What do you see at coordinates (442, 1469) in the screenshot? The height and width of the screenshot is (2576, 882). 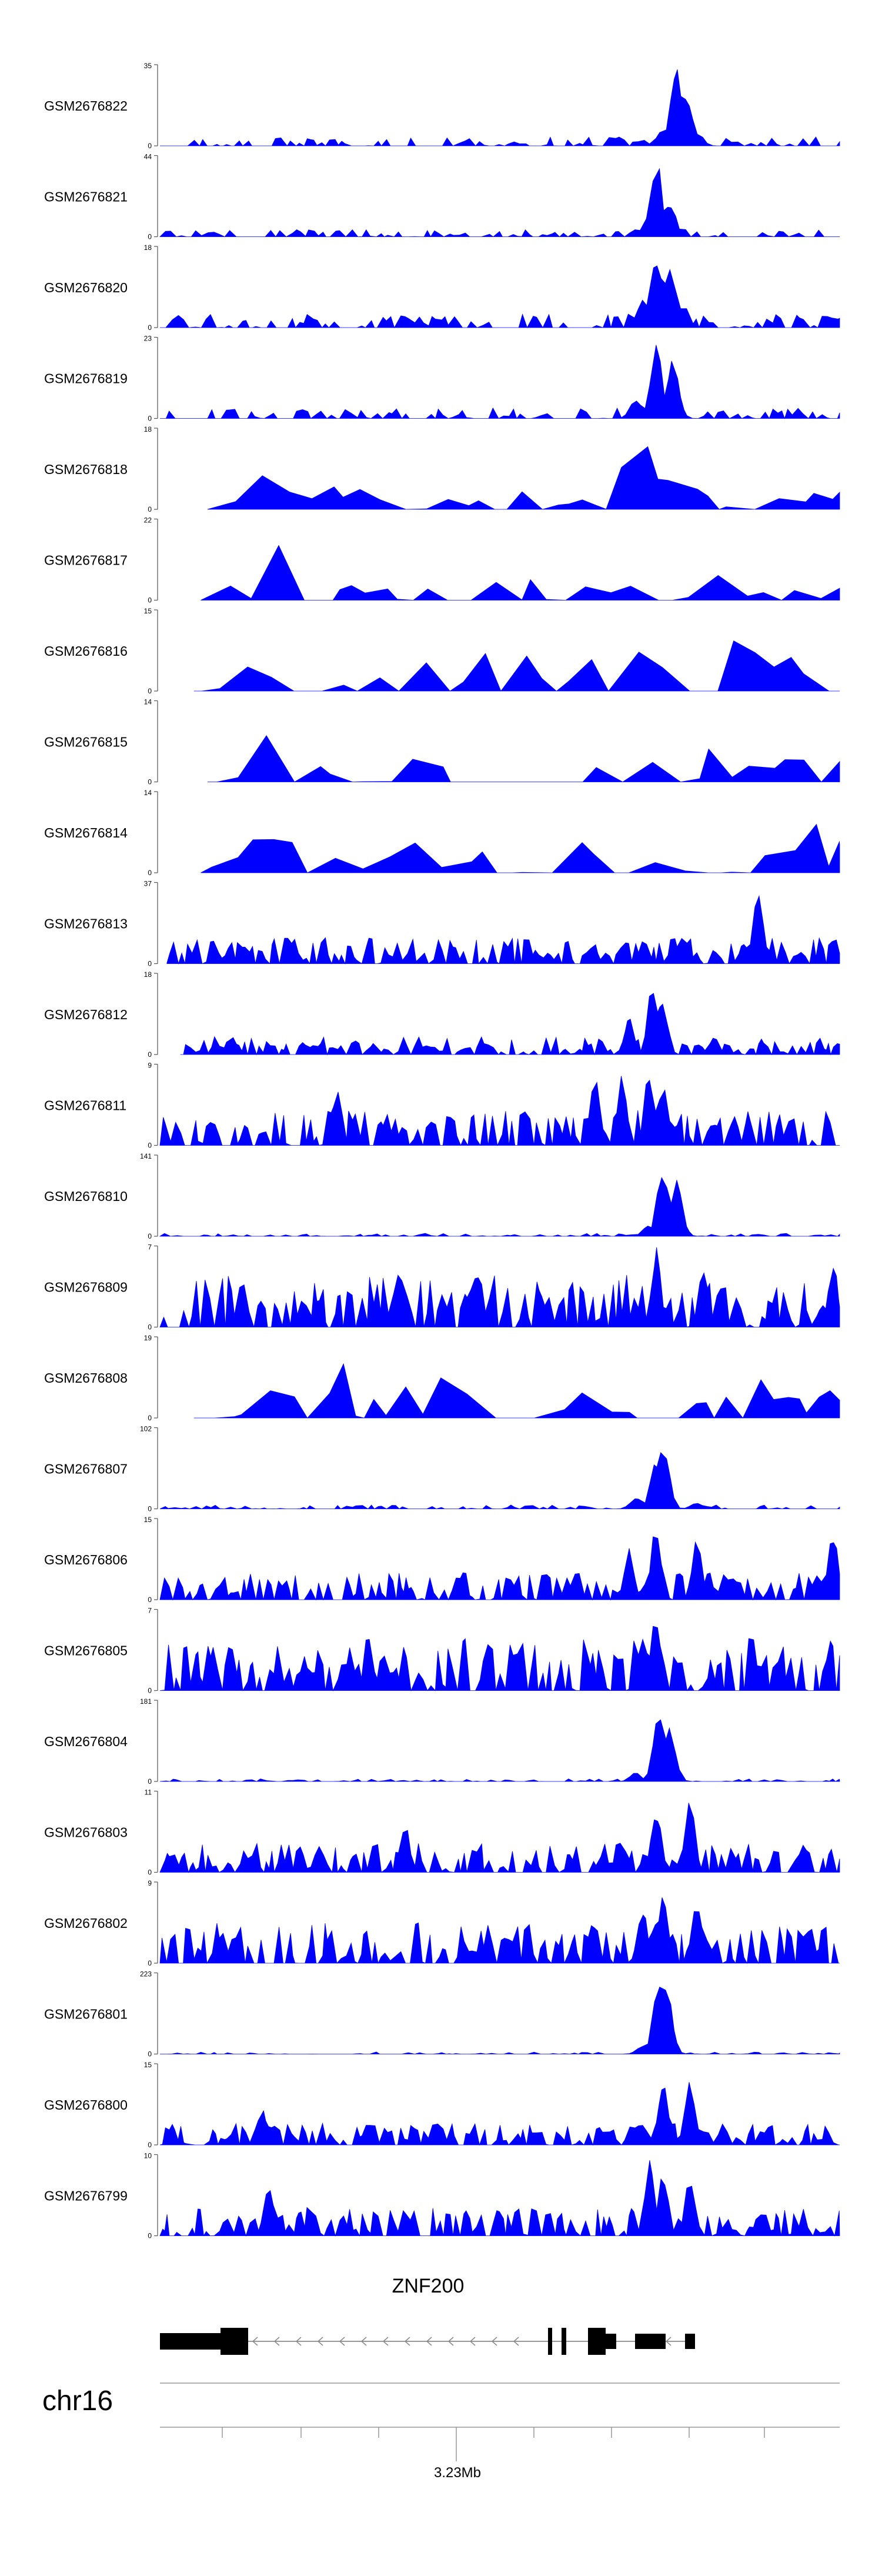 I see `track: GSM2676807 102 0` at bounding box center [442, 1469].